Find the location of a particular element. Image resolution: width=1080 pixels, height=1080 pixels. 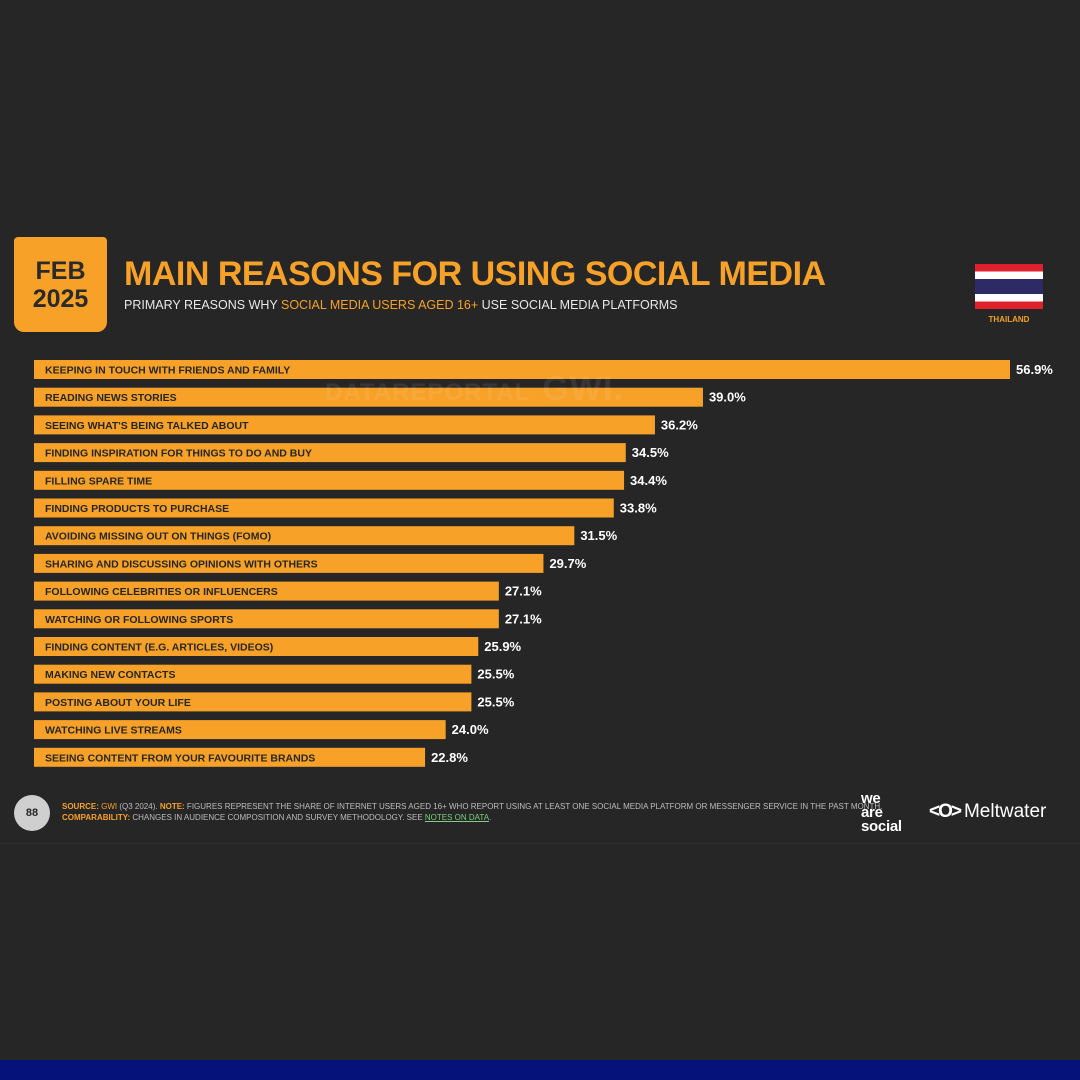

watermark-datareportal: DATAREPORTAL is located at coordinates (428, 392).